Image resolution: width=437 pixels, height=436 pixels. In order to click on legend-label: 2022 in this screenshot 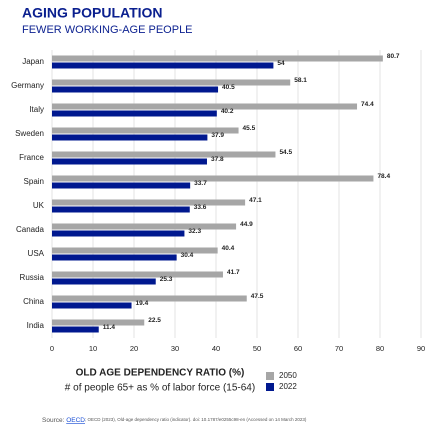, I will do `click(288, 386)`.